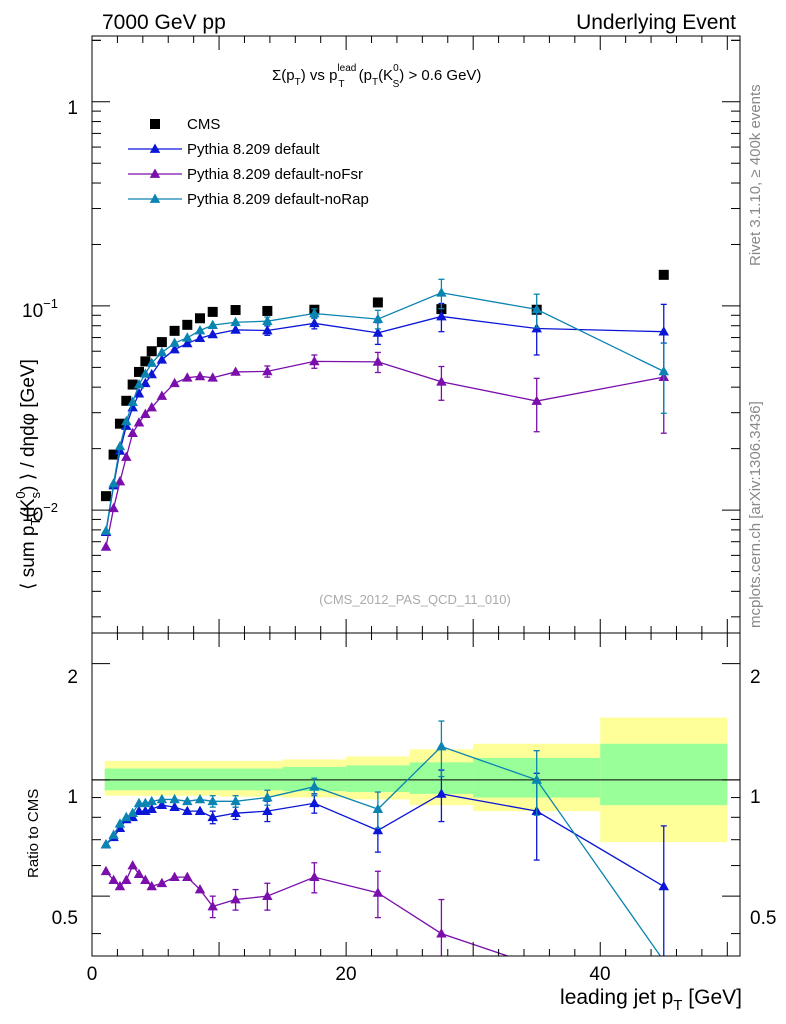  I want to click on ratio-line-pythia-8-209-default-nofsr, so click(307, 910).